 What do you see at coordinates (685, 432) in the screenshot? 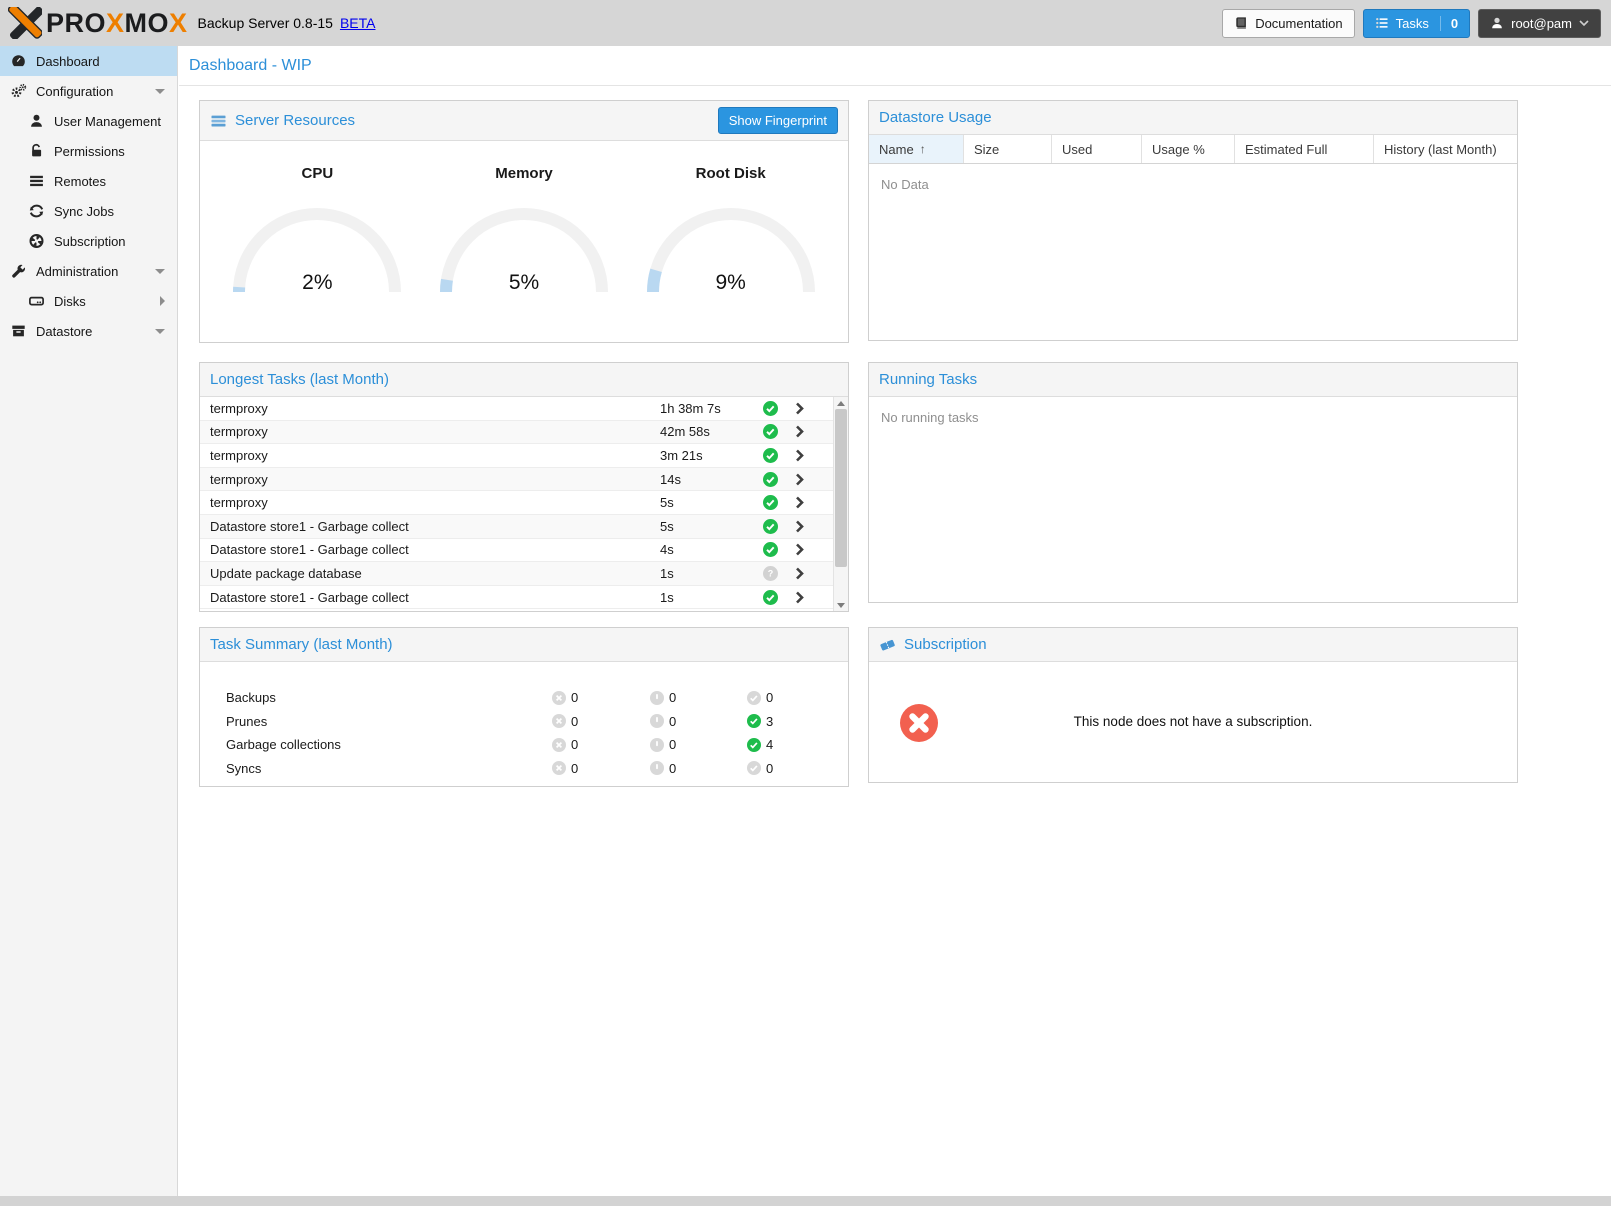
I see `task-duration: 42m 58s` at bounding box center [685, 432].